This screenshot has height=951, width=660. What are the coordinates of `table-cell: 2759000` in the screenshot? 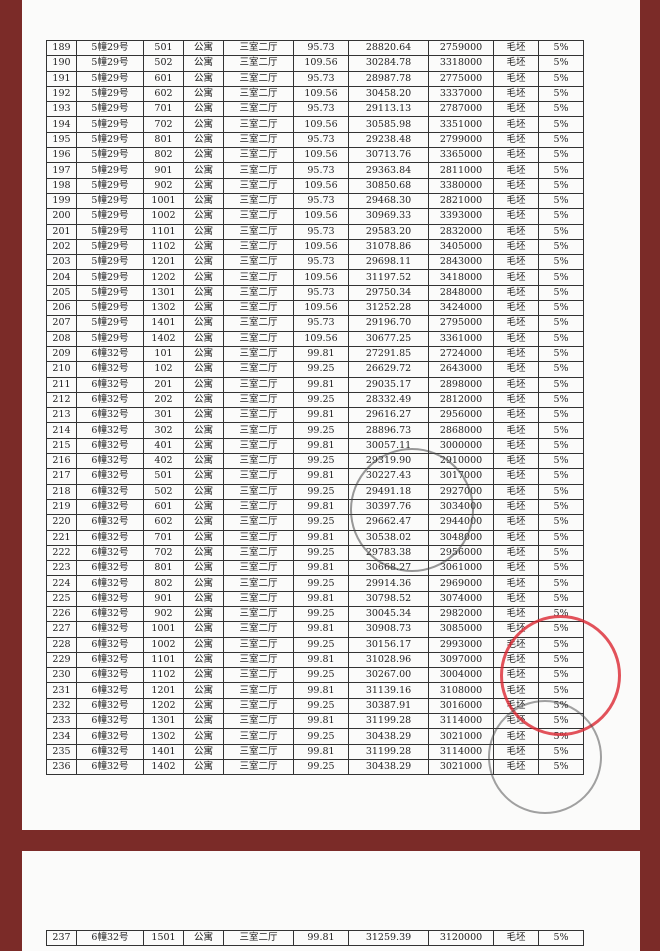 It's located at (461, 48).